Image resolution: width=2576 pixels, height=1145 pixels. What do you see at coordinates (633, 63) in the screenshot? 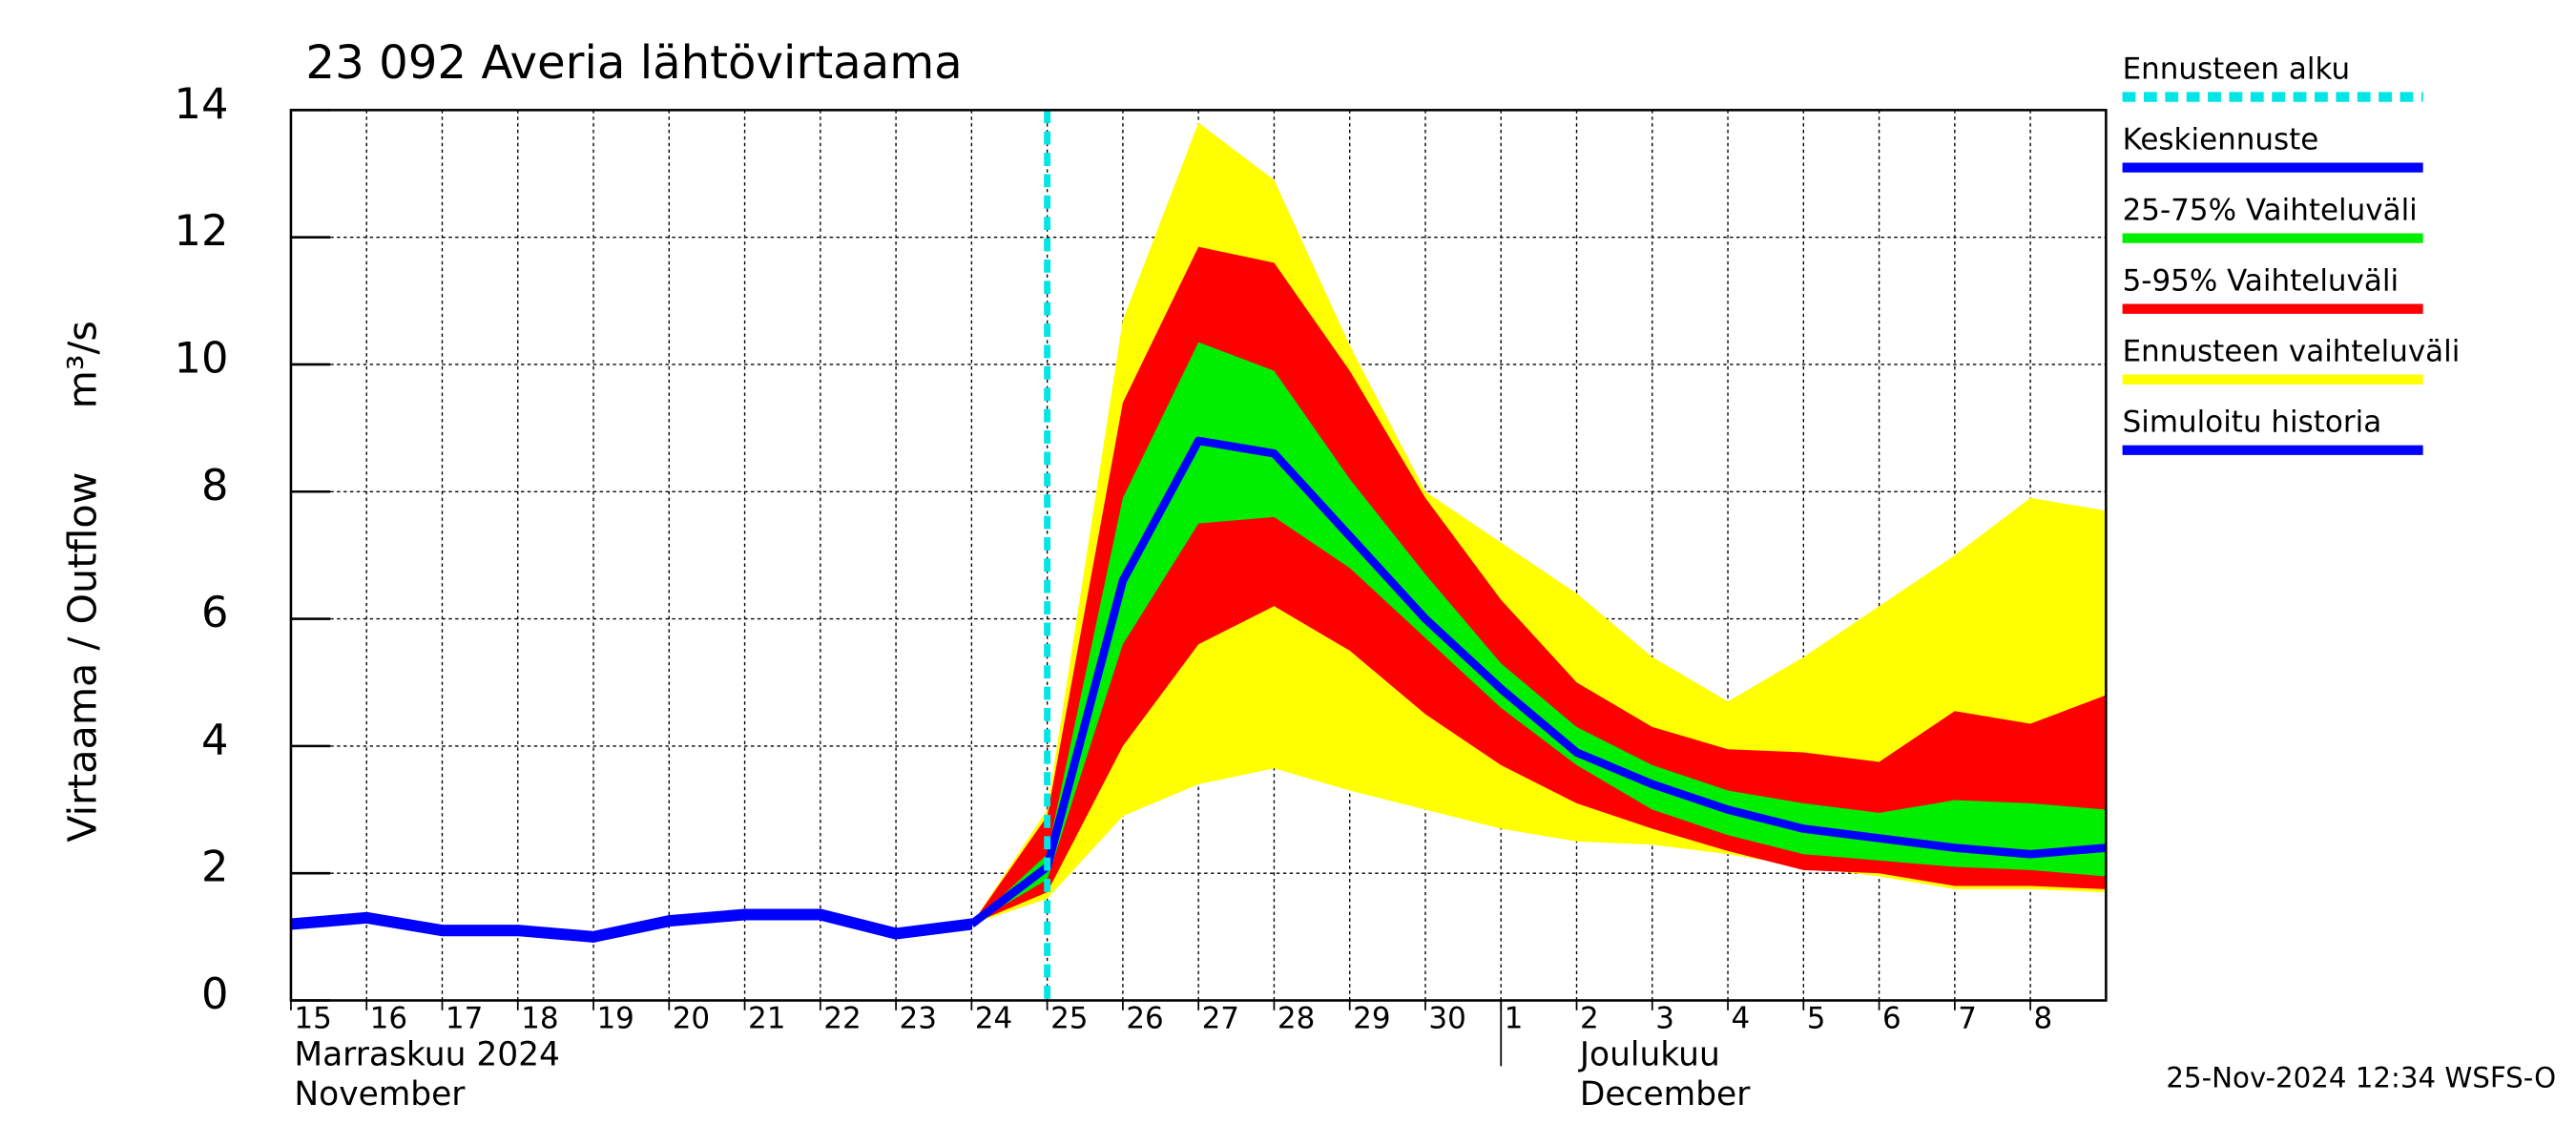
I see `chart-title: 23 092 Averia lähtövirtaama` at bounding box center [633, 63].